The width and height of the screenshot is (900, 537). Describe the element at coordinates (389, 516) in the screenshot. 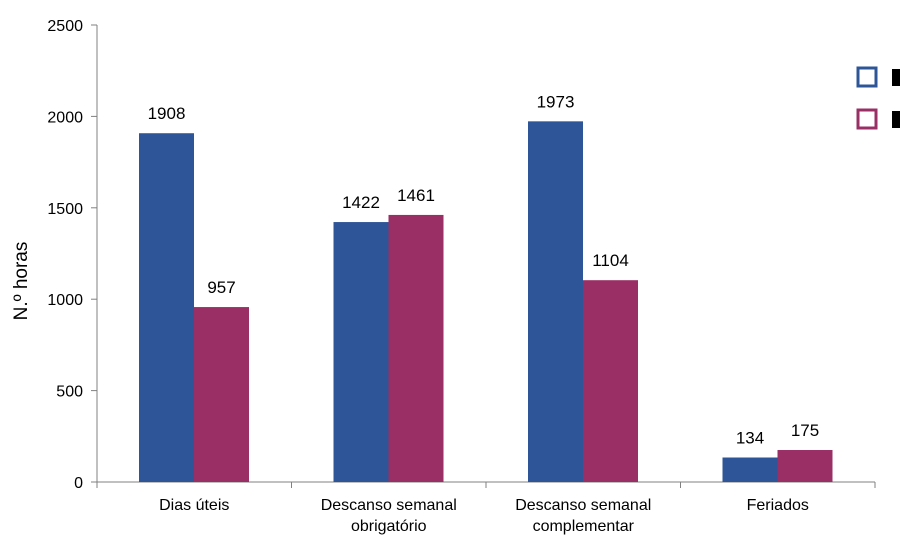

I see `x-category-label: Descanso semanal obrigatório` at that location.